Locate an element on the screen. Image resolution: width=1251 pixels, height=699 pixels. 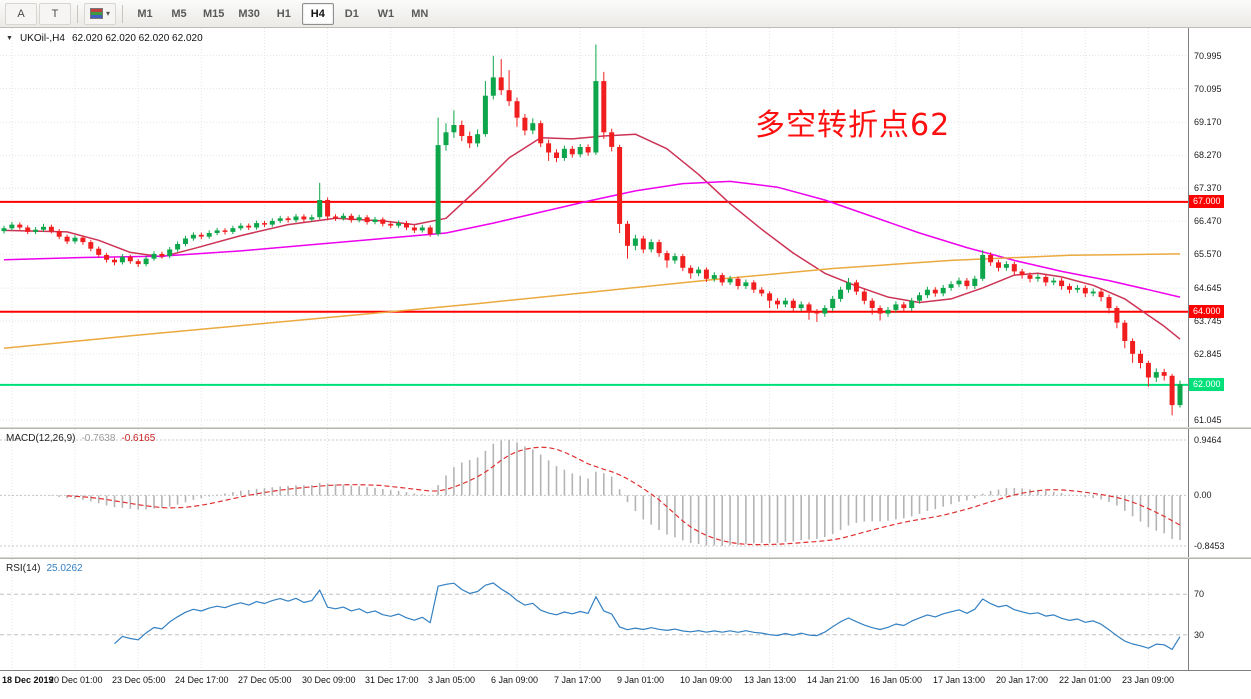
timeframe-button-mn: MN is located at coordinates (420, 13).